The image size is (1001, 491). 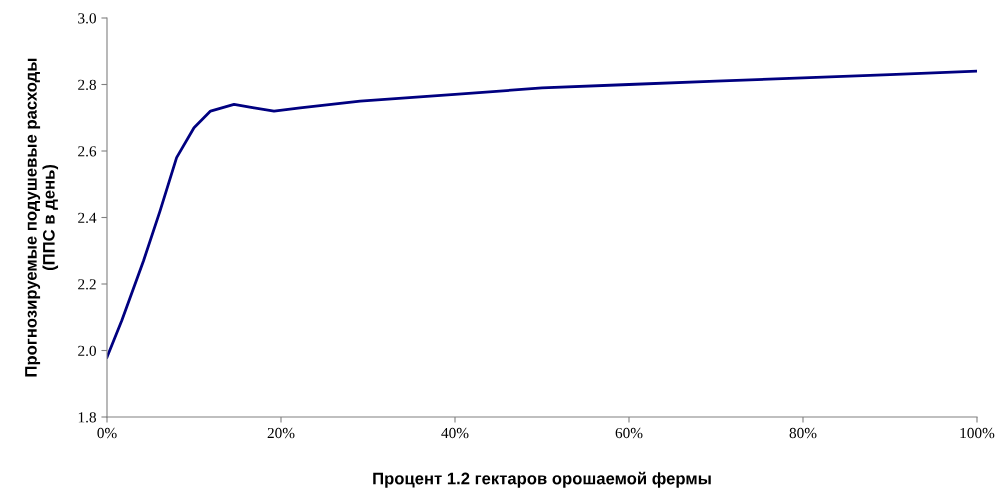 I want to click on y-tick-label: 2.8, so click(x=87, y=85).